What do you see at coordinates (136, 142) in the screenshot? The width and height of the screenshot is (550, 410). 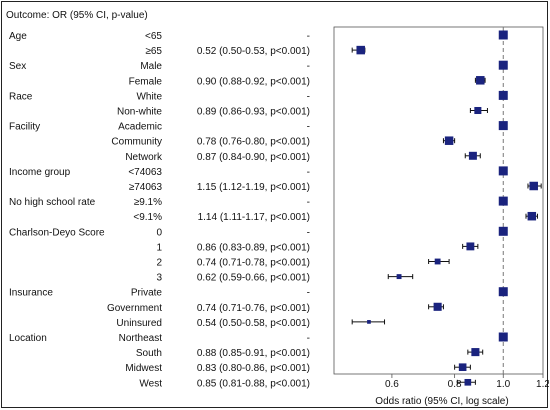 I see `level-label: Community` at bounding box center [136, 142].